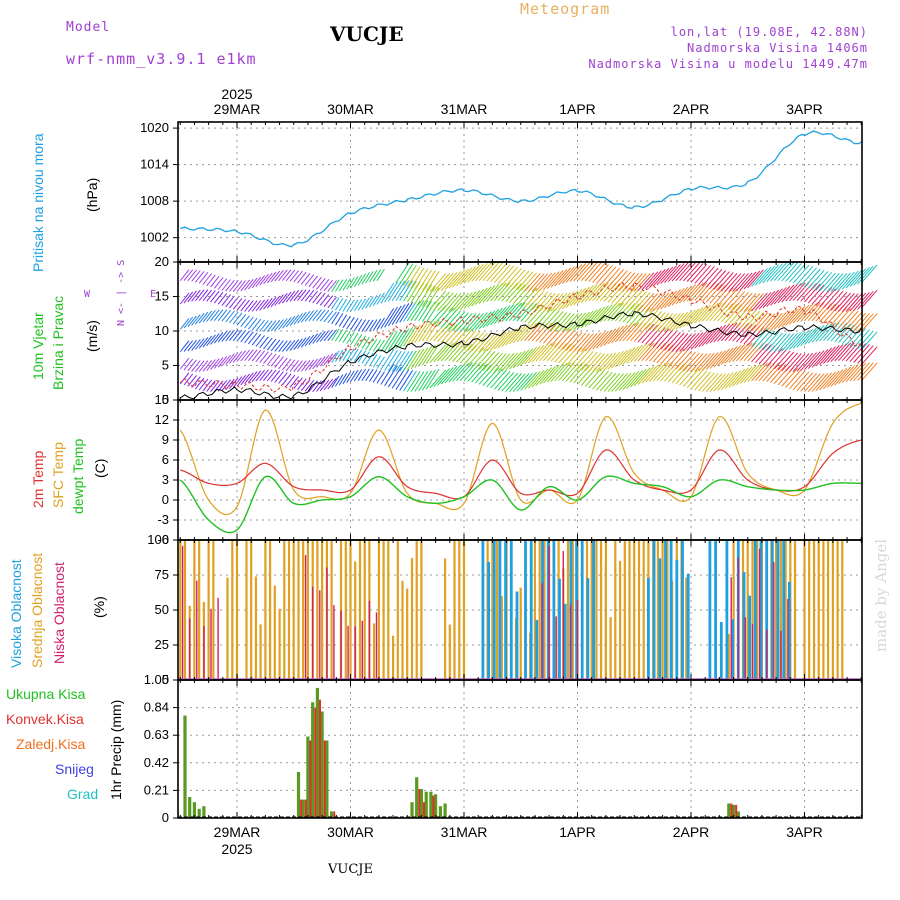  I want to click on legend-hail: Grad, so click(83, 794).